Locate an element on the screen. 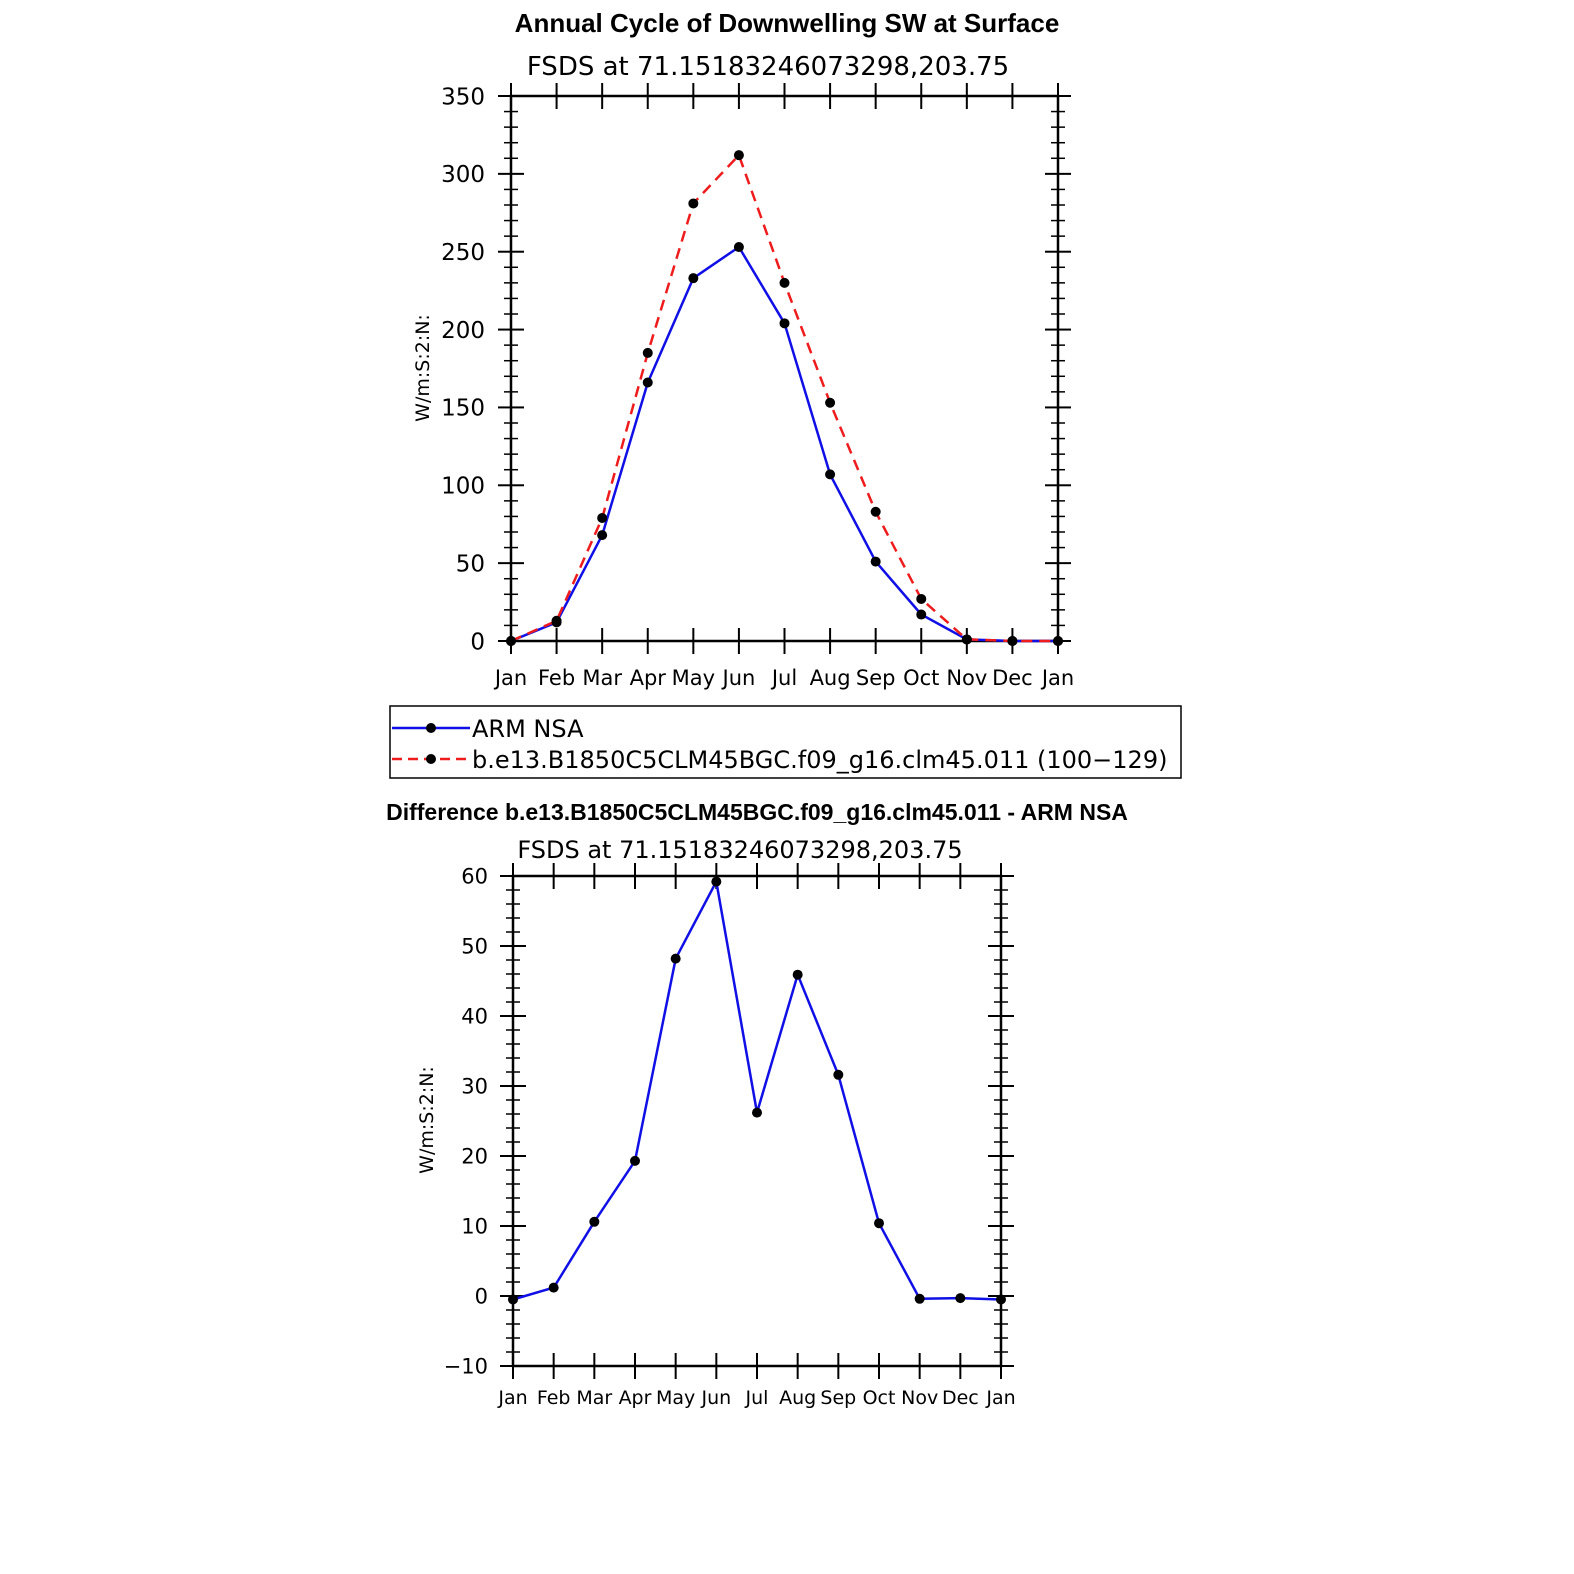 The height and width of the screenshot is (1574, 1574). chart-1-series is located at coordinates (784, 398).